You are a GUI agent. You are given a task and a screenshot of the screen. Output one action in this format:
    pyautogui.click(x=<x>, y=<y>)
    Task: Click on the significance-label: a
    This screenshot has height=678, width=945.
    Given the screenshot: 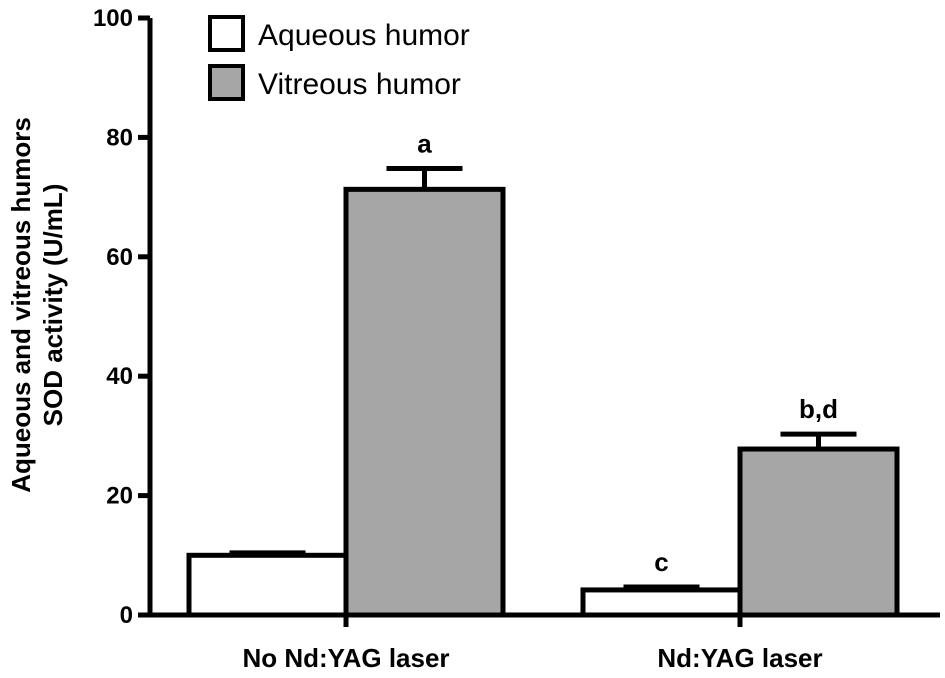 What is the action you would take?
    pyautogui.click(x=424, y=143)
    